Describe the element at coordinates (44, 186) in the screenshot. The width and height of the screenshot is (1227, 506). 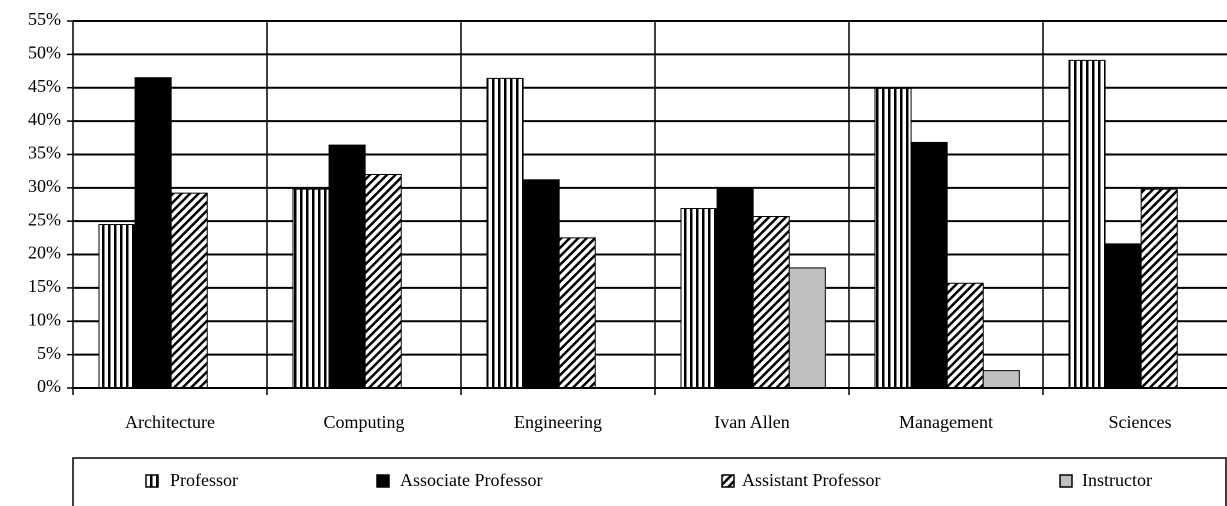
I see `y-tick-label: 30%` at that location.